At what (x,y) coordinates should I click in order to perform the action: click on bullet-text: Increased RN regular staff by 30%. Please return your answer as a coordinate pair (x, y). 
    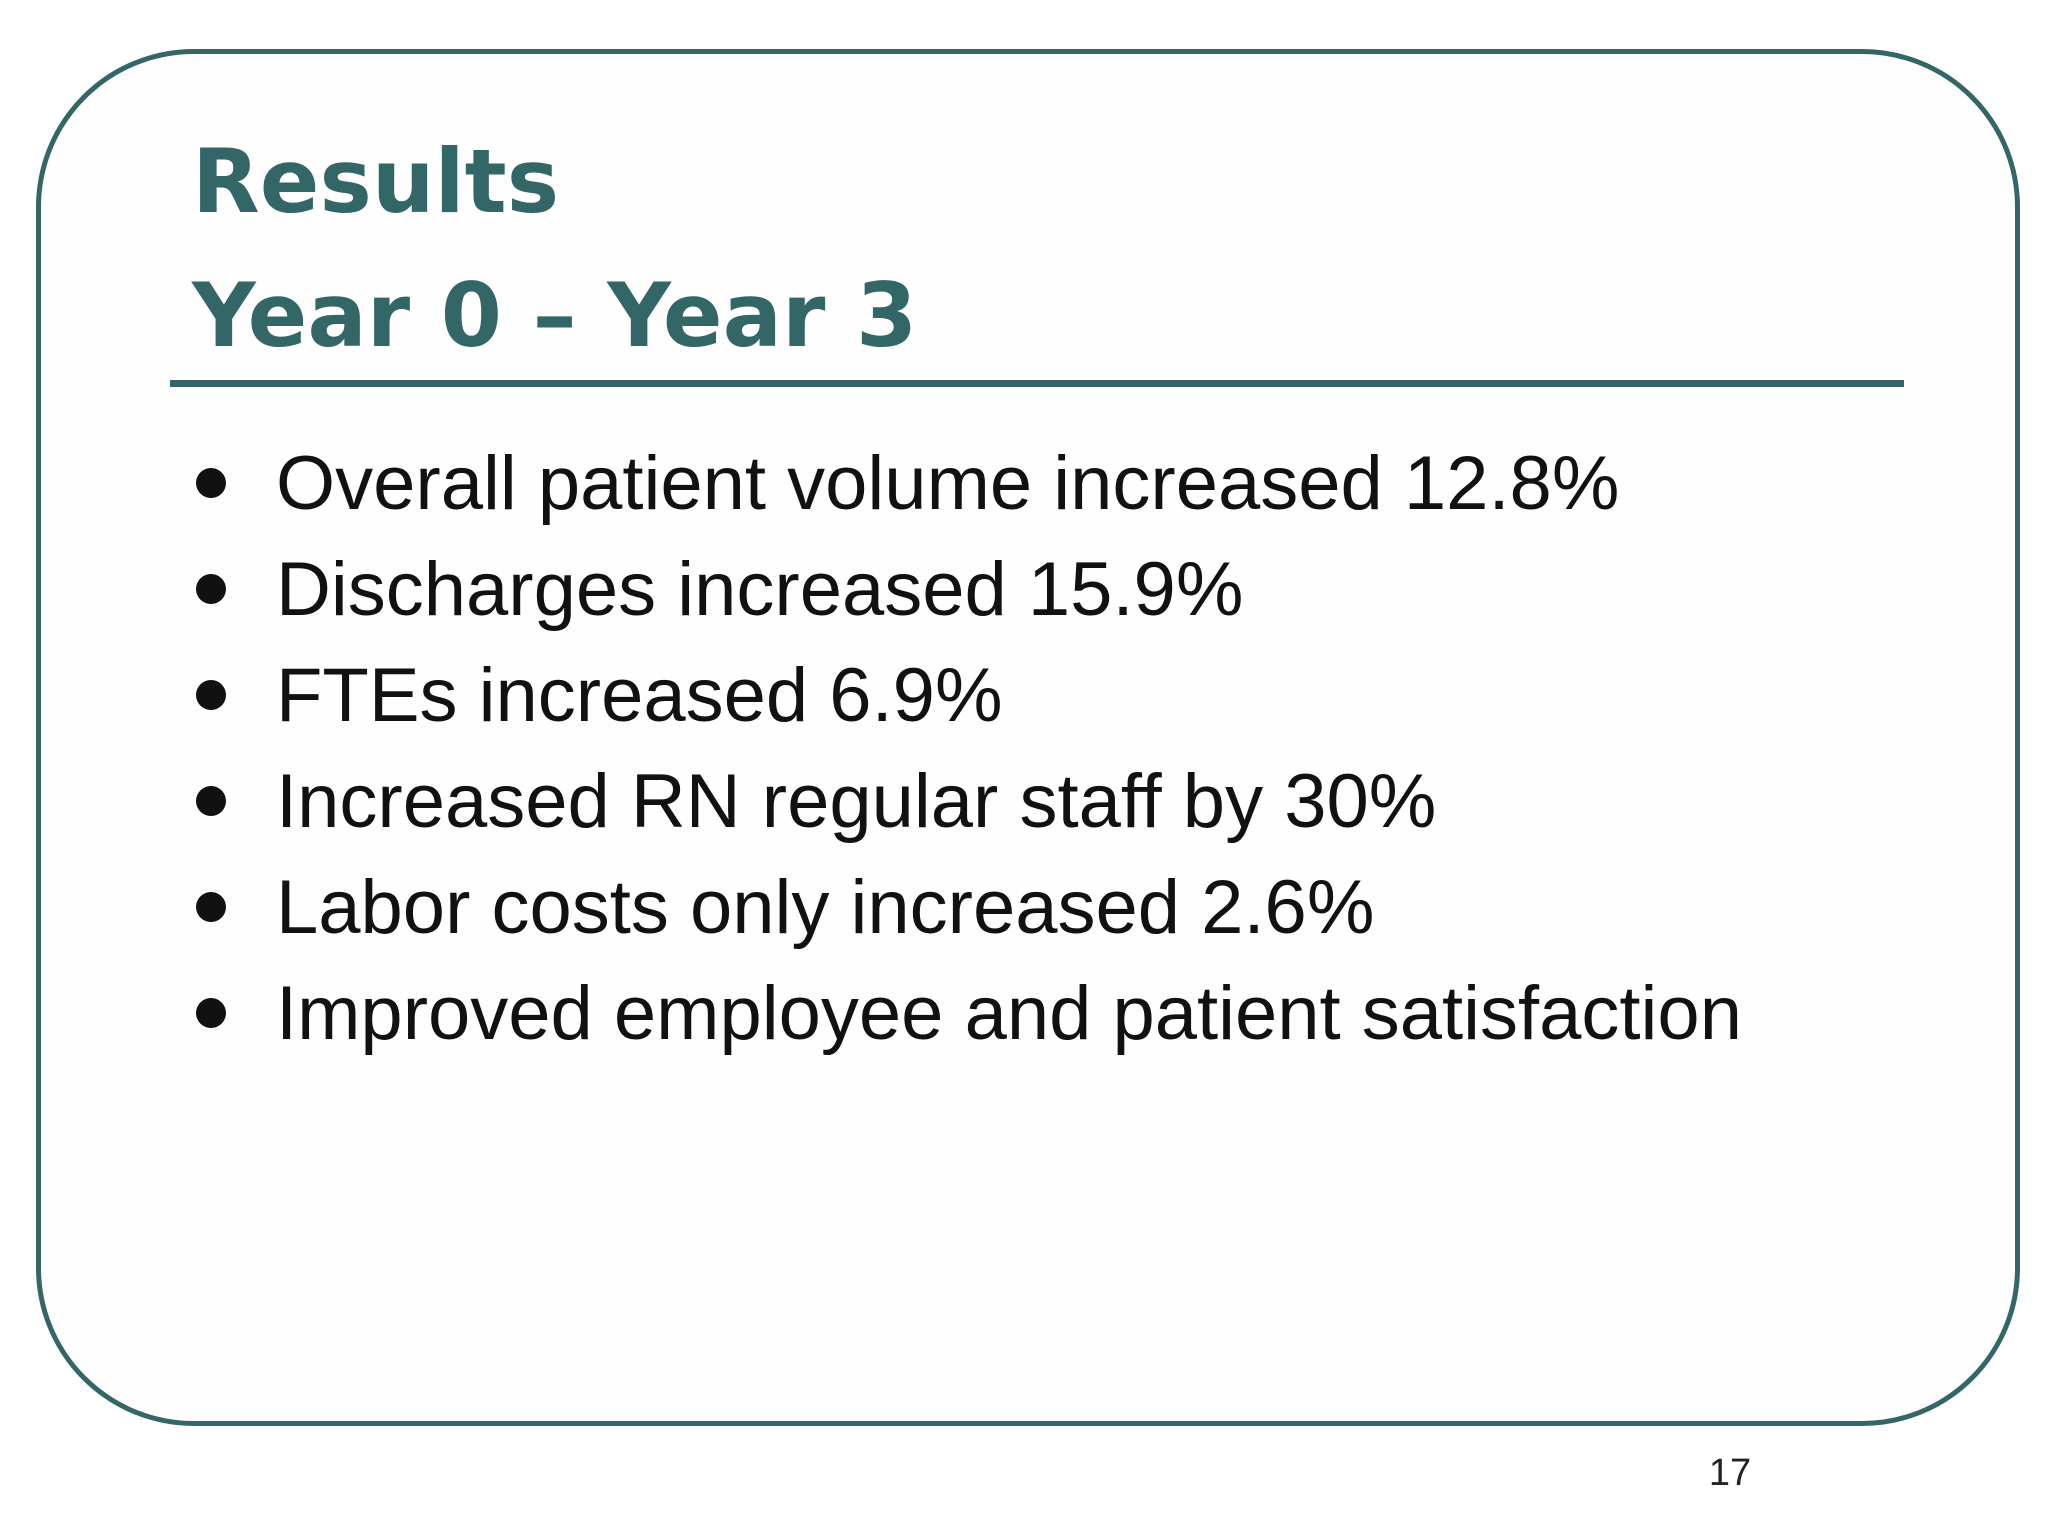
    Looking at the image, I should click on (856, 801).